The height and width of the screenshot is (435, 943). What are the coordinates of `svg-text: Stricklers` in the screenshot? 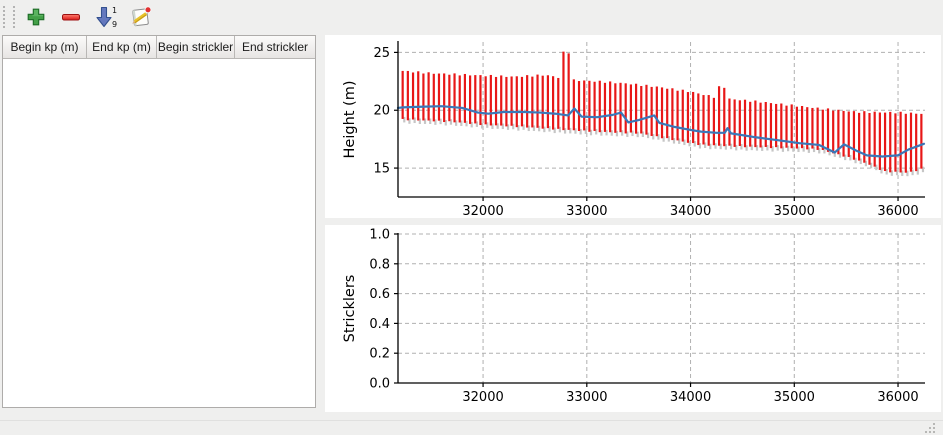 It's located at (350, 309).